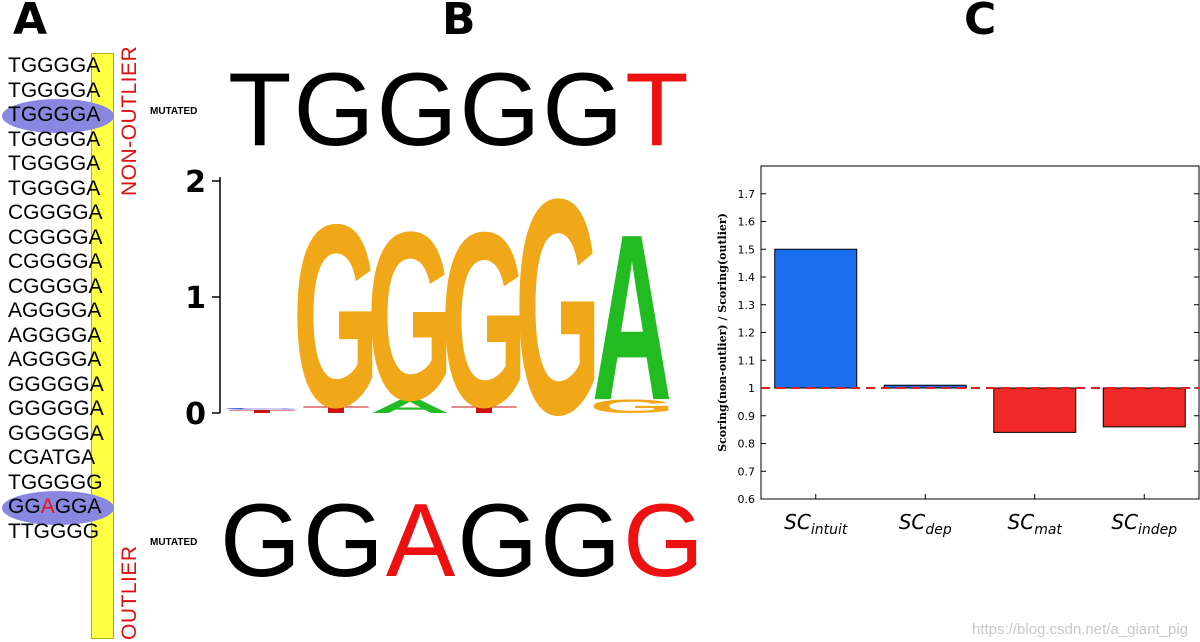 The image size is (1200, 642). Describe the element at coordinates (262, 409) in the screenshot. I see `logo-letter-C: C` at that location.